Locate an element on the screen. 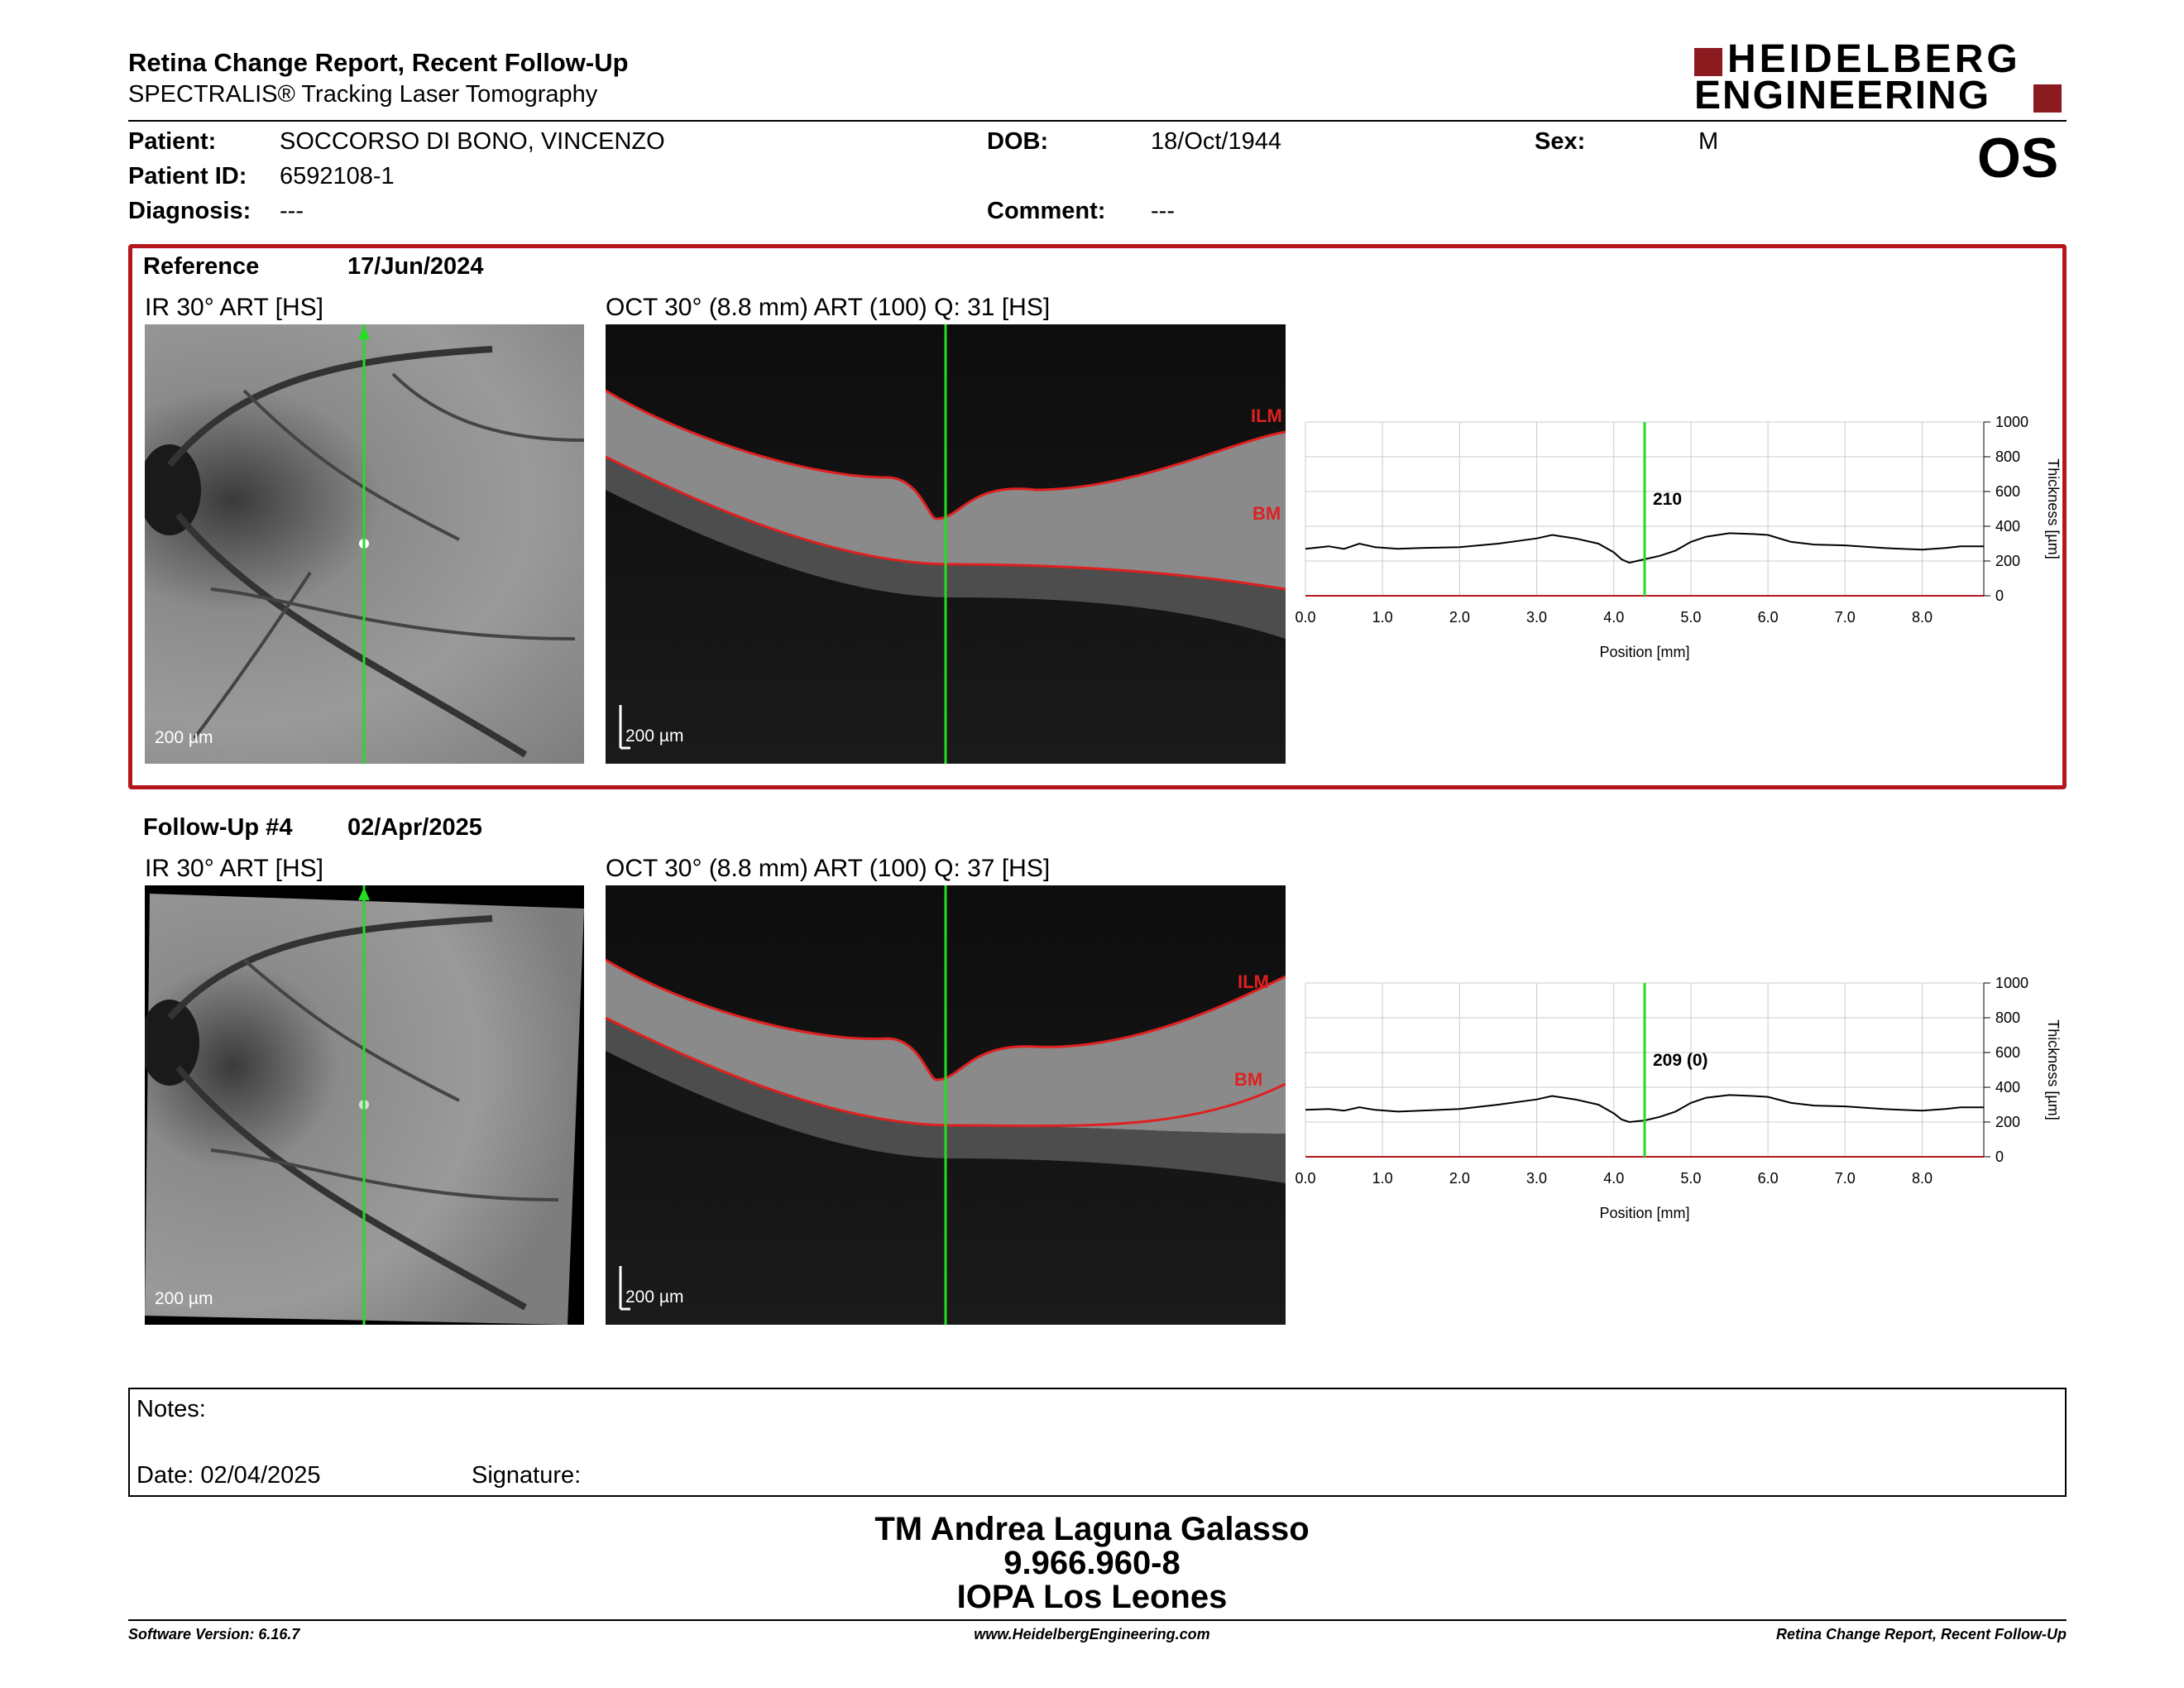  comment-value: --- is located at coordinates (1163, 211).